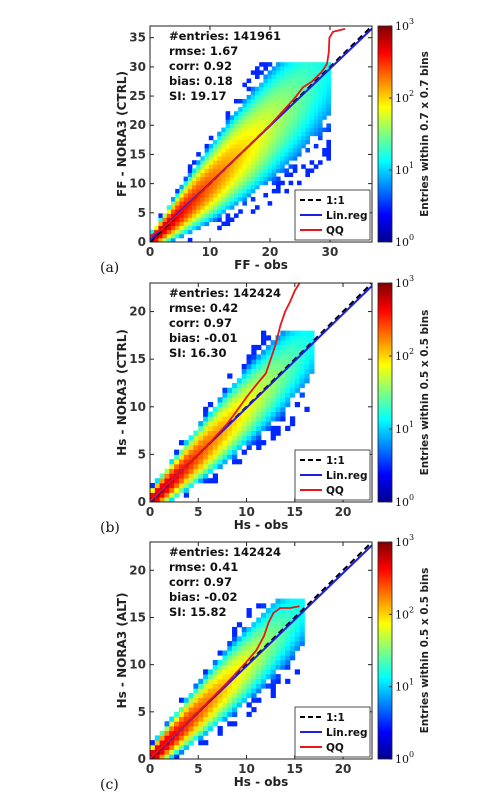 The image size is (479, 799). Describe the element at coordinates (411, 351) in the screenshot. I see `colorbar-tick-exponent: 2` at that location.